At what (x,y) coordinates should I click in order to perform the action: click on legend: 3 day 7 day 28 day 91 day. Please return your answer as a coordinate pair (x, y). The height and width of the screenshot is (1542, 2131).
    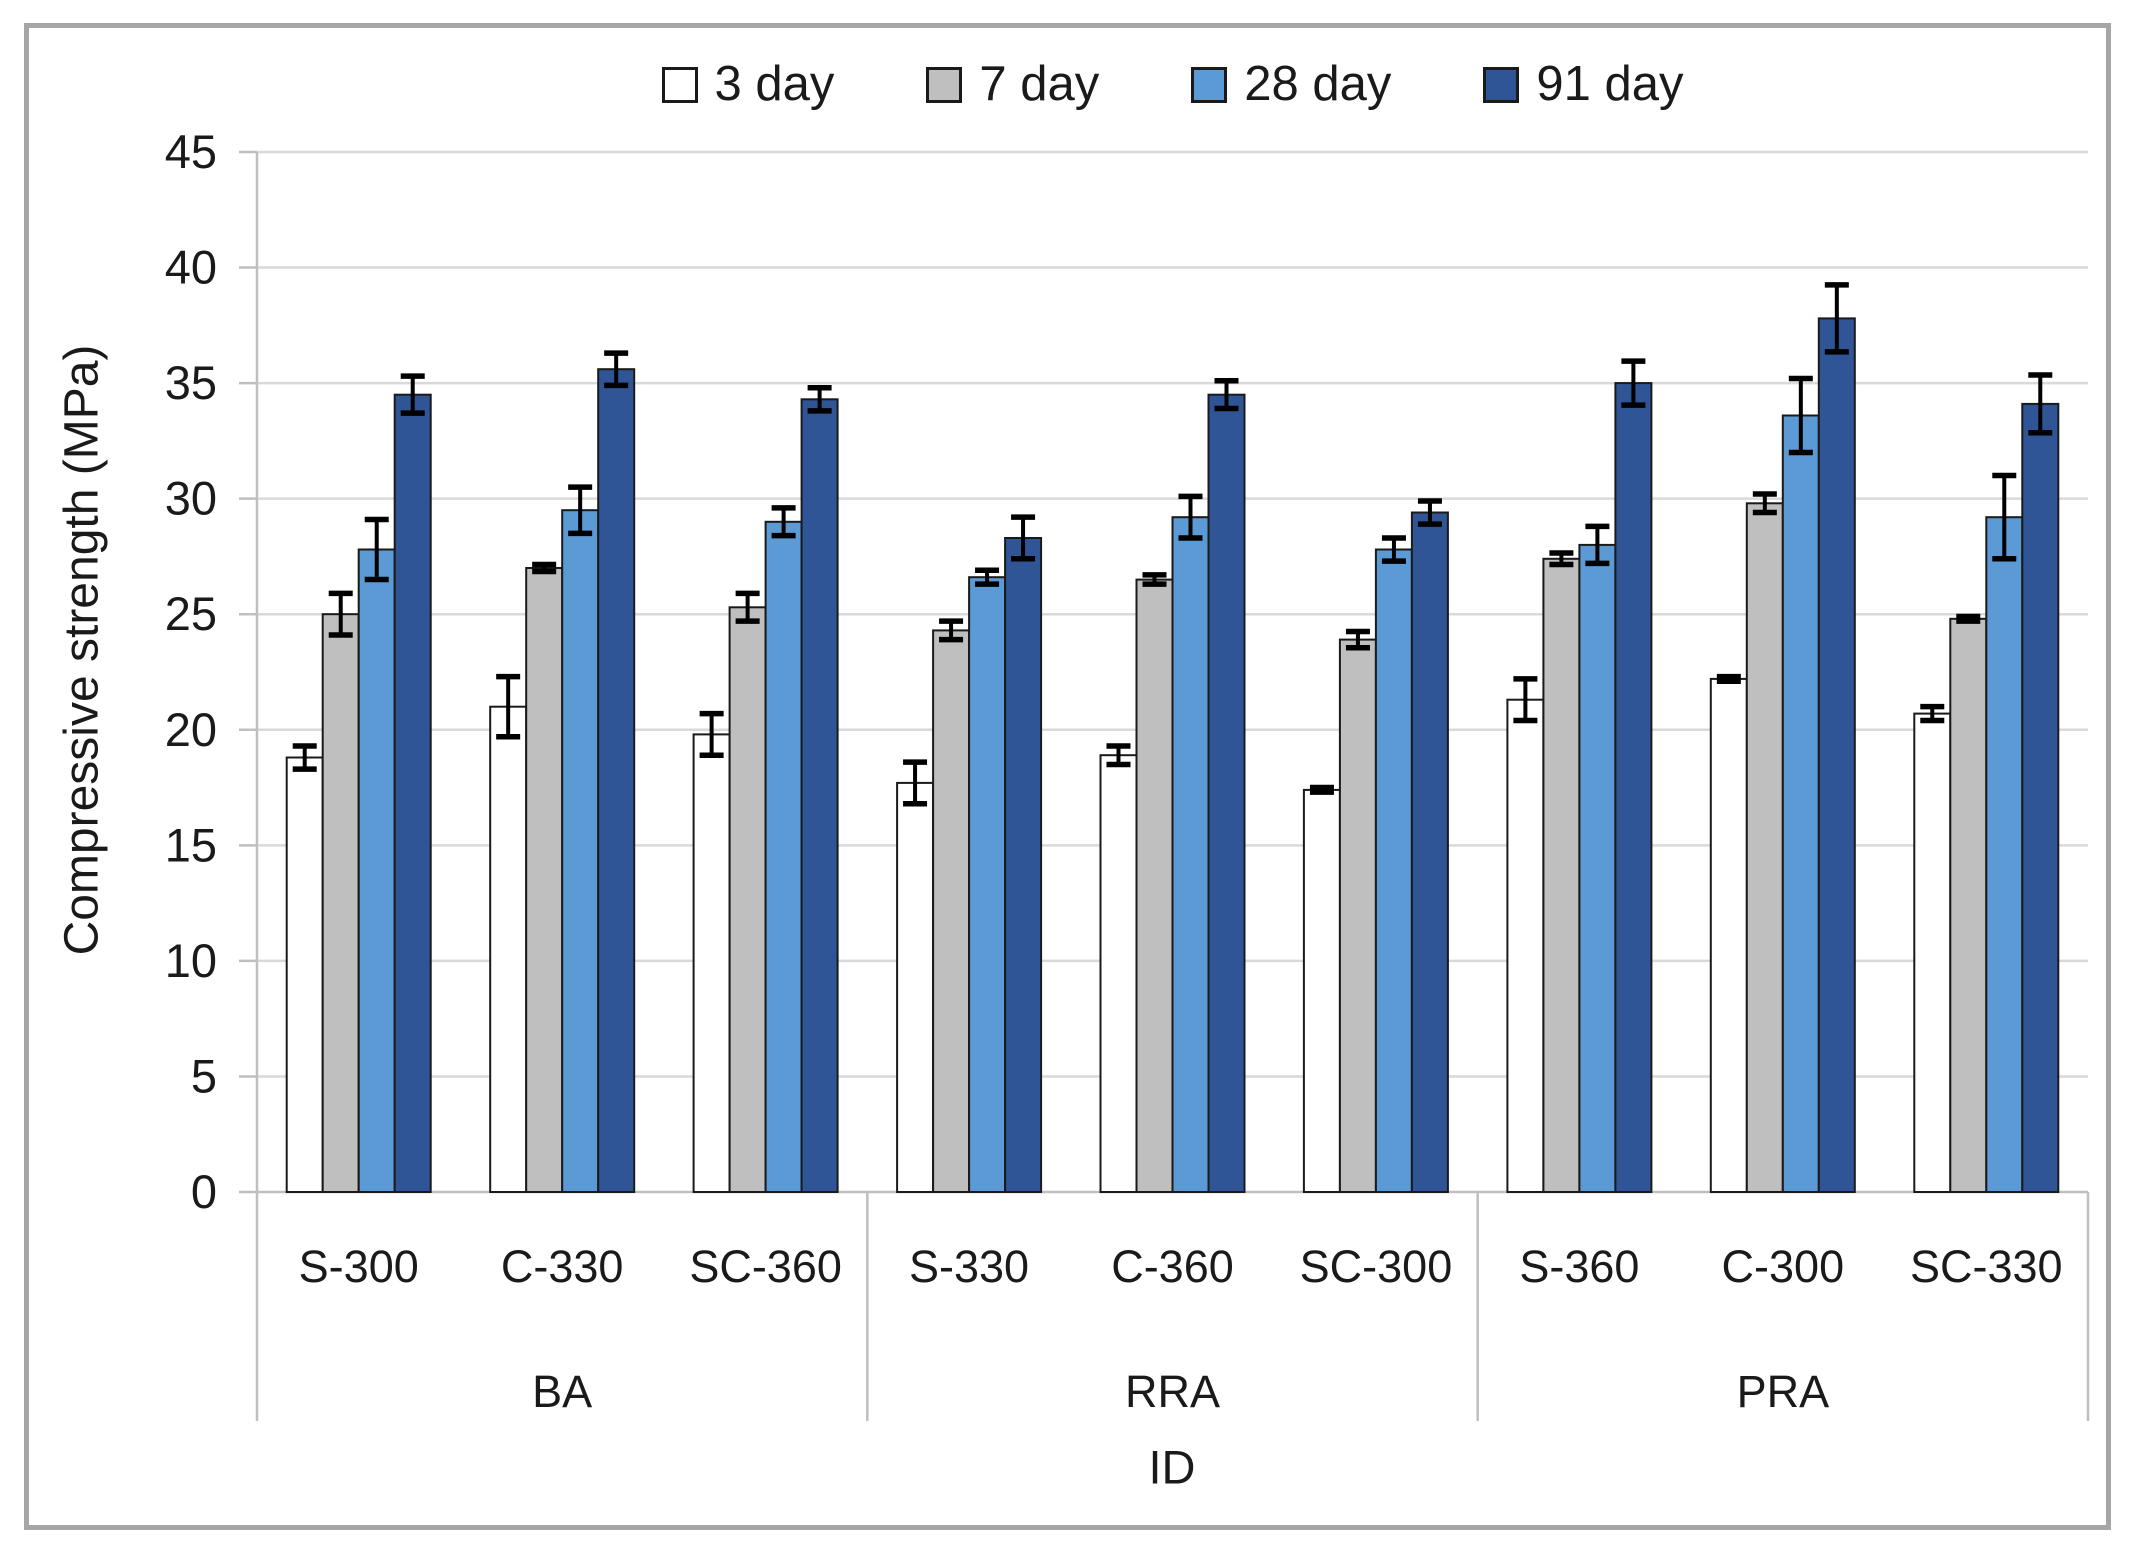
    Looking at the image, I should click on (1172, 84).